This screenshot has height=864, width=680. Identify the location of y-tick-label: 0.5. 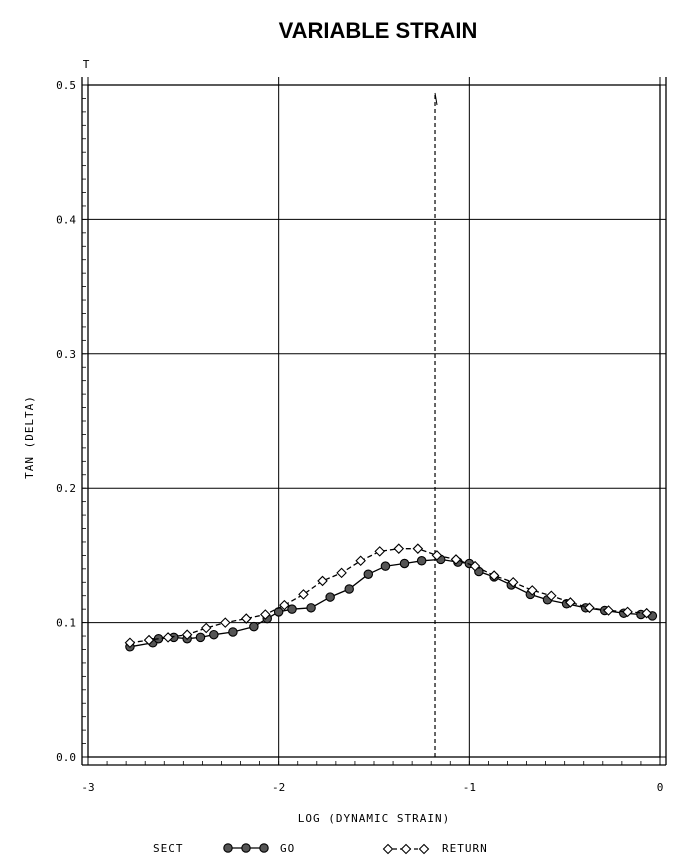
(66, 85).